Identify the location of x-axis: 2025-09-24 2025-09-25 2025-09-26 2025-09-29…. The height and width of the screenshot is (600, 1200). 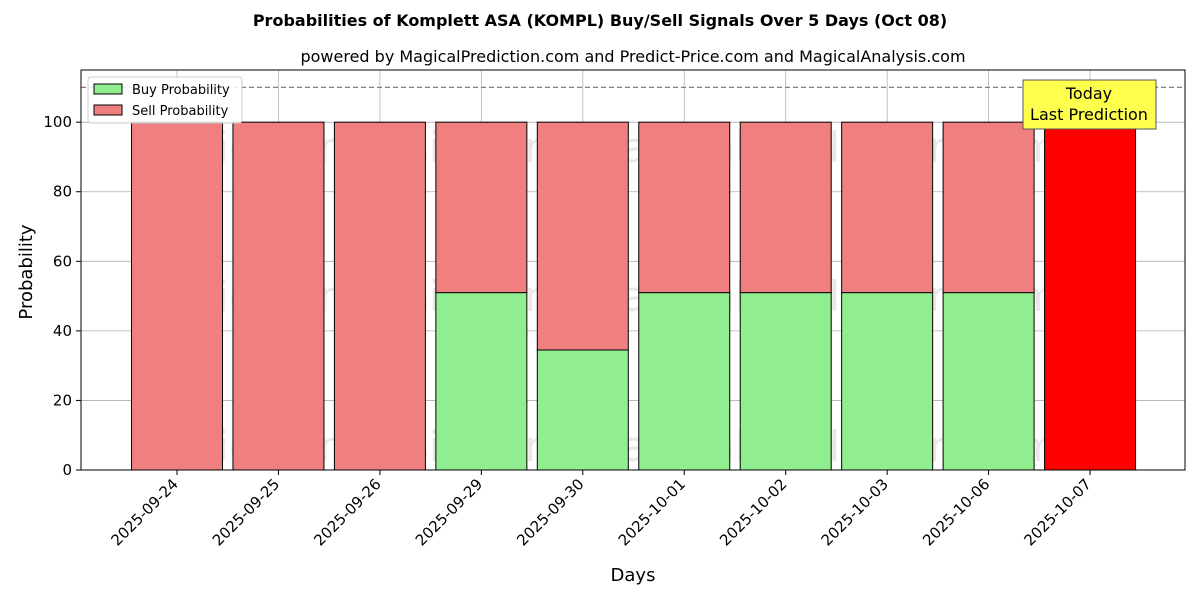
(601, 509).